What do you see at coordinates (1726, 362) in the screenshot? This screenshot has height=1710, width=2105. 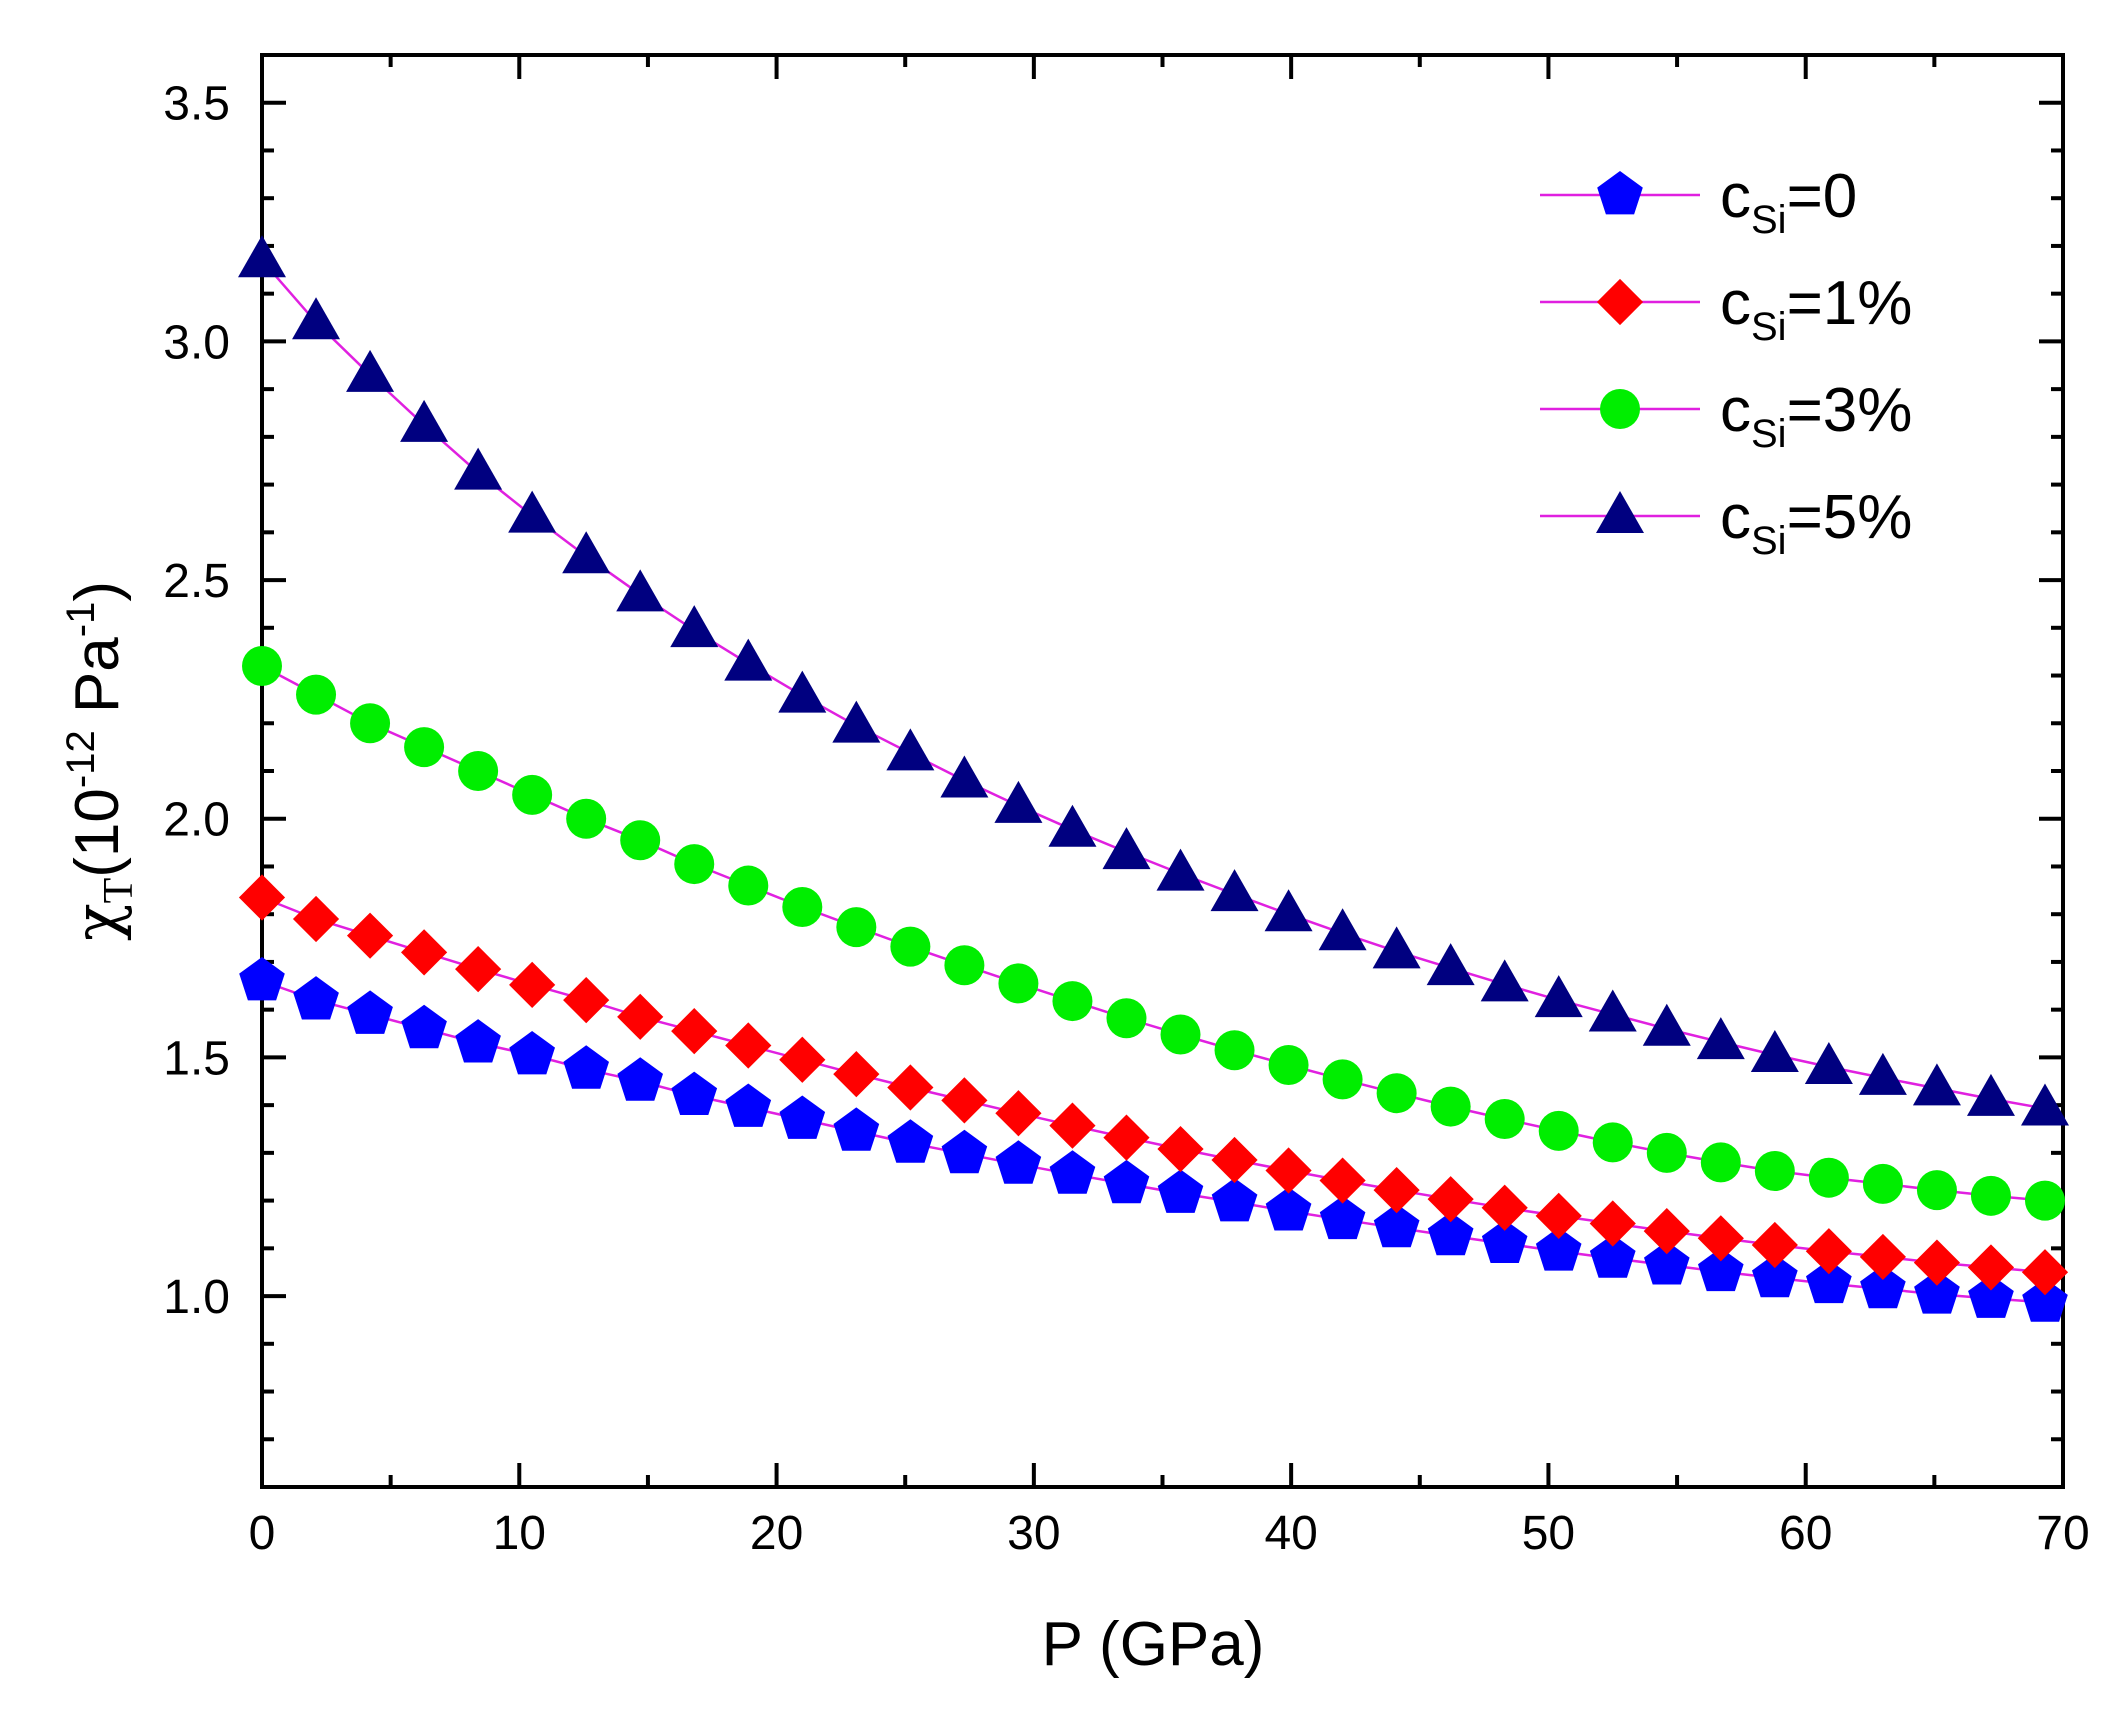 I see `legend: cSi=0 cSi=1% cSi=3% cSi=5%` at bounding box center [1726, 362].